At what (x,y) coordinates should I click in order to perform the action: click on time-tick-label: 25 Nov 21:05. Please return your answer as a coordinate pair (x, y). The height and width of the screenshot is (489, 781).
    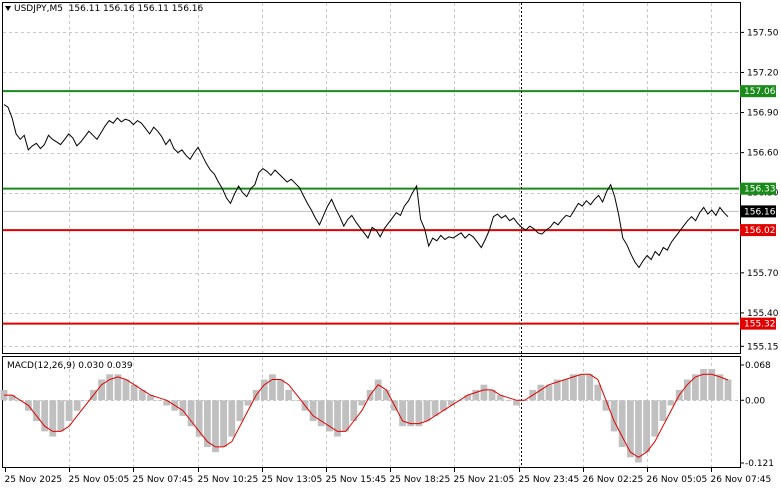
    Looking at the image, I should click on (484, 480).